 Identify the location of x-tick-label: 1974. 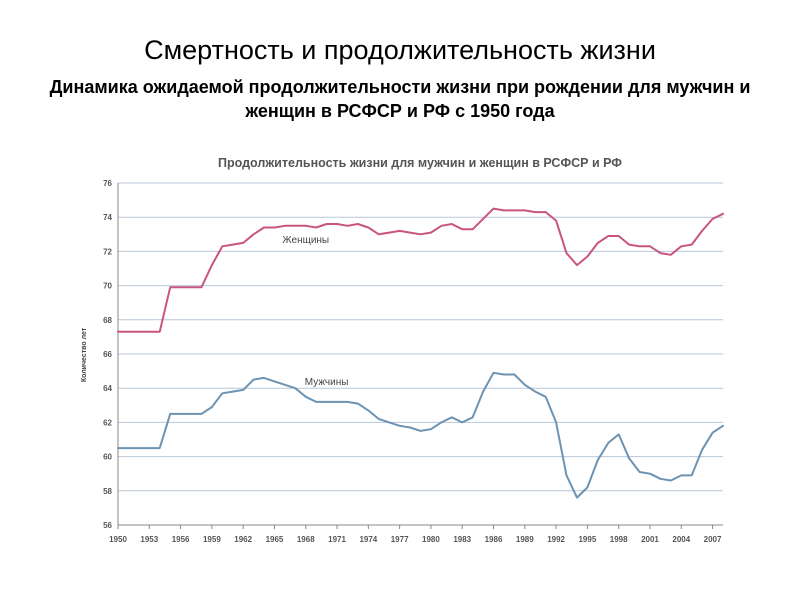
(368, 539).